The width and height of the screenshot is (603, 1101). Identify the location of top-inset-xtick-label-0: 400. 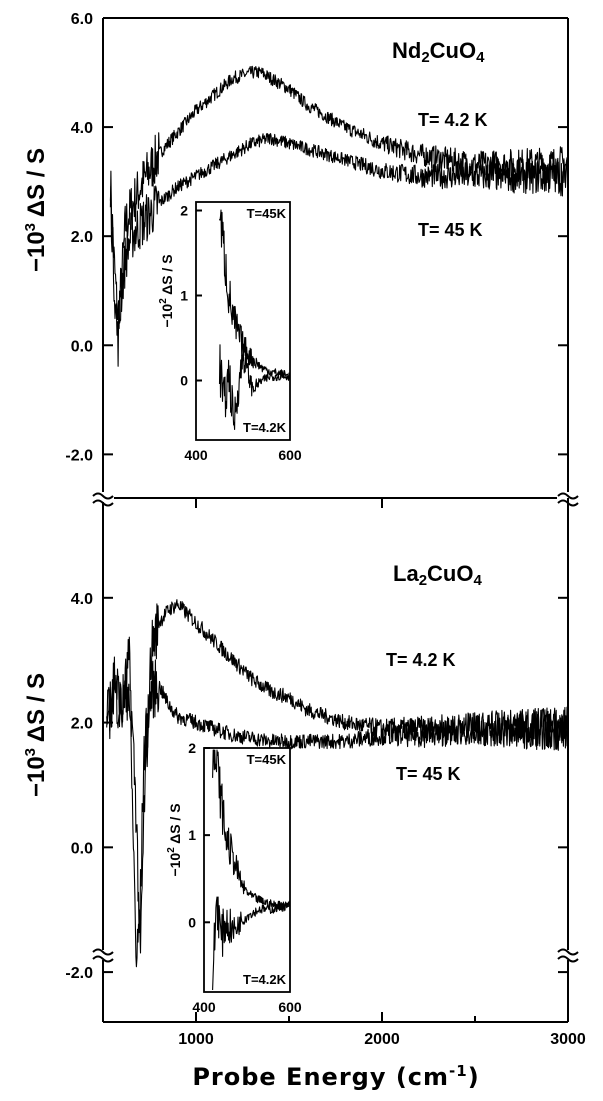
(196, 455).